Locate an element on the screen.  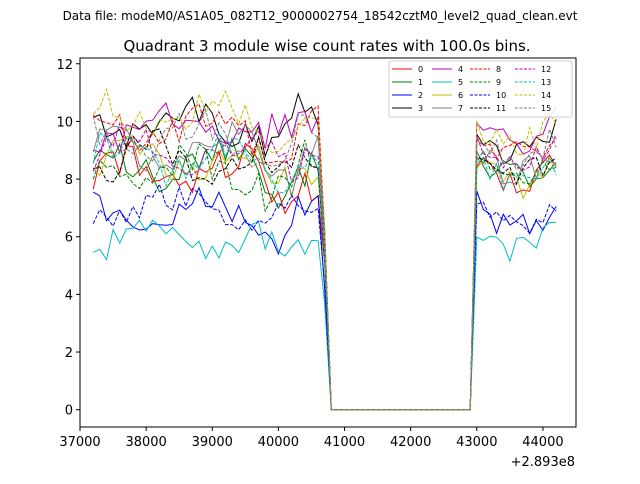
legend-box is located at coordinates (480, 89).